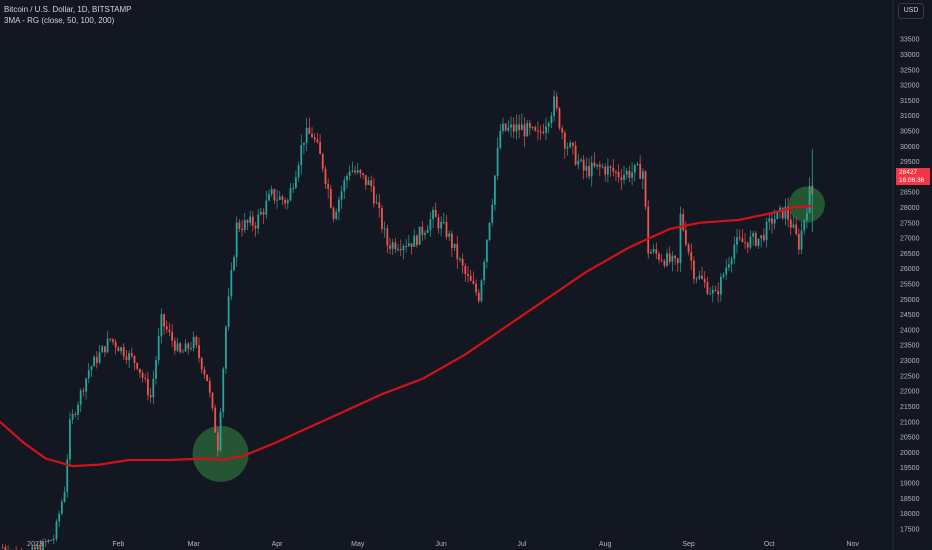  What do you see at coordinates (910, 453) in the screenshot?
I see `y-tick-label: 20000` at bounding box center [910, 453].